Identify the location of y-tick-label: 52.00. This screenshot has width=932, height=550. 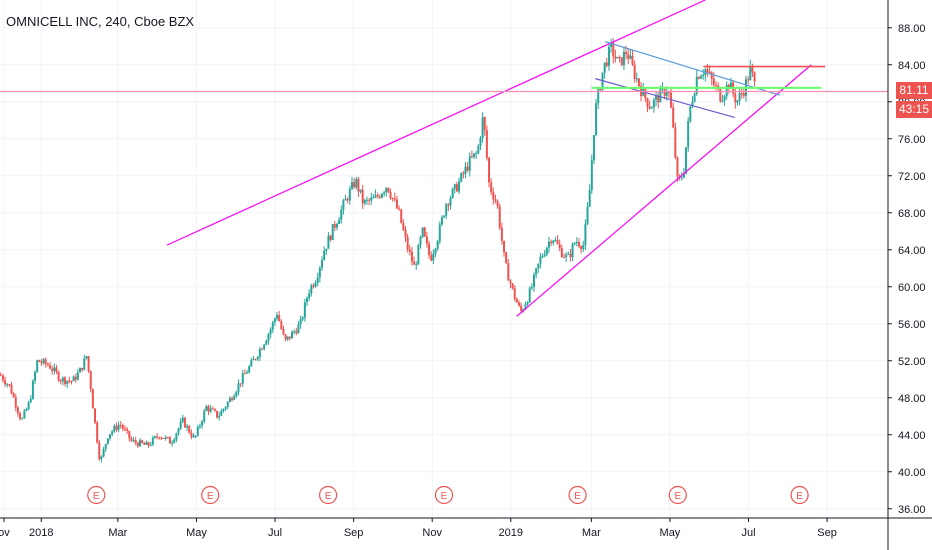
(912, 362).